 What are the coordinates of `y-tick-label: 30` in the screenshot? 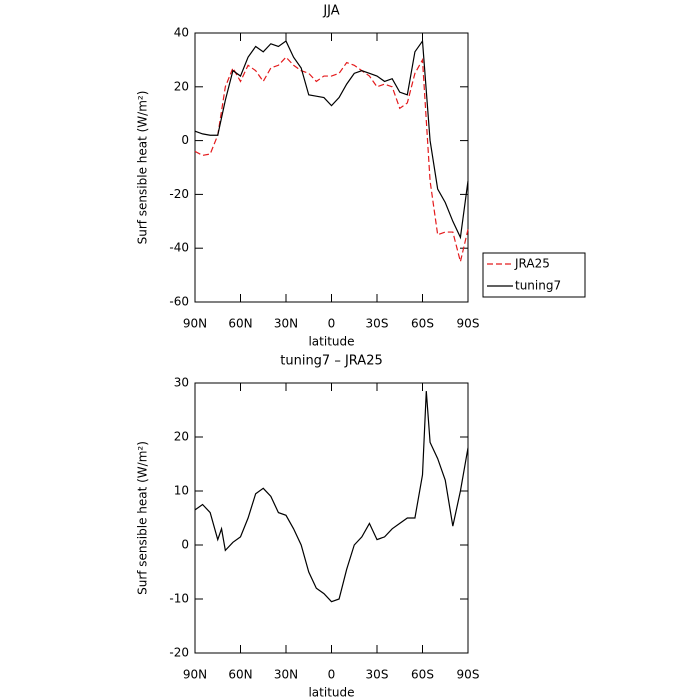 It's located at (181, 383).